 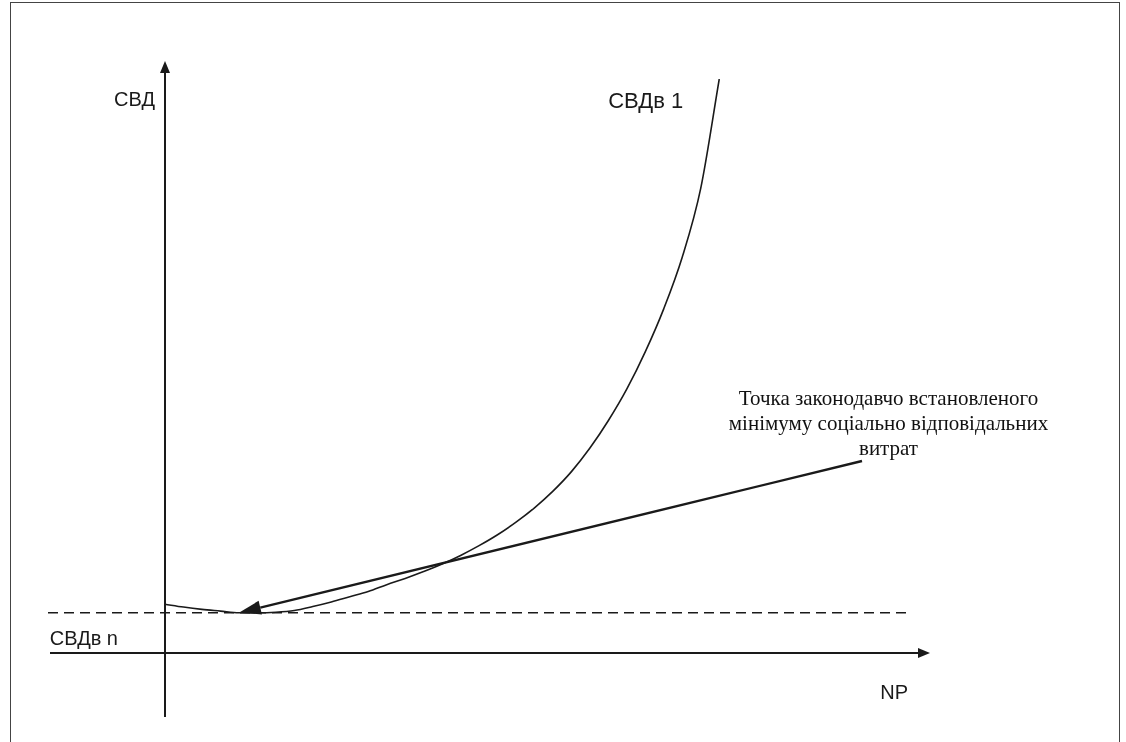 I want to click on series-label: СВДв 1, so click(x=646, y=101).